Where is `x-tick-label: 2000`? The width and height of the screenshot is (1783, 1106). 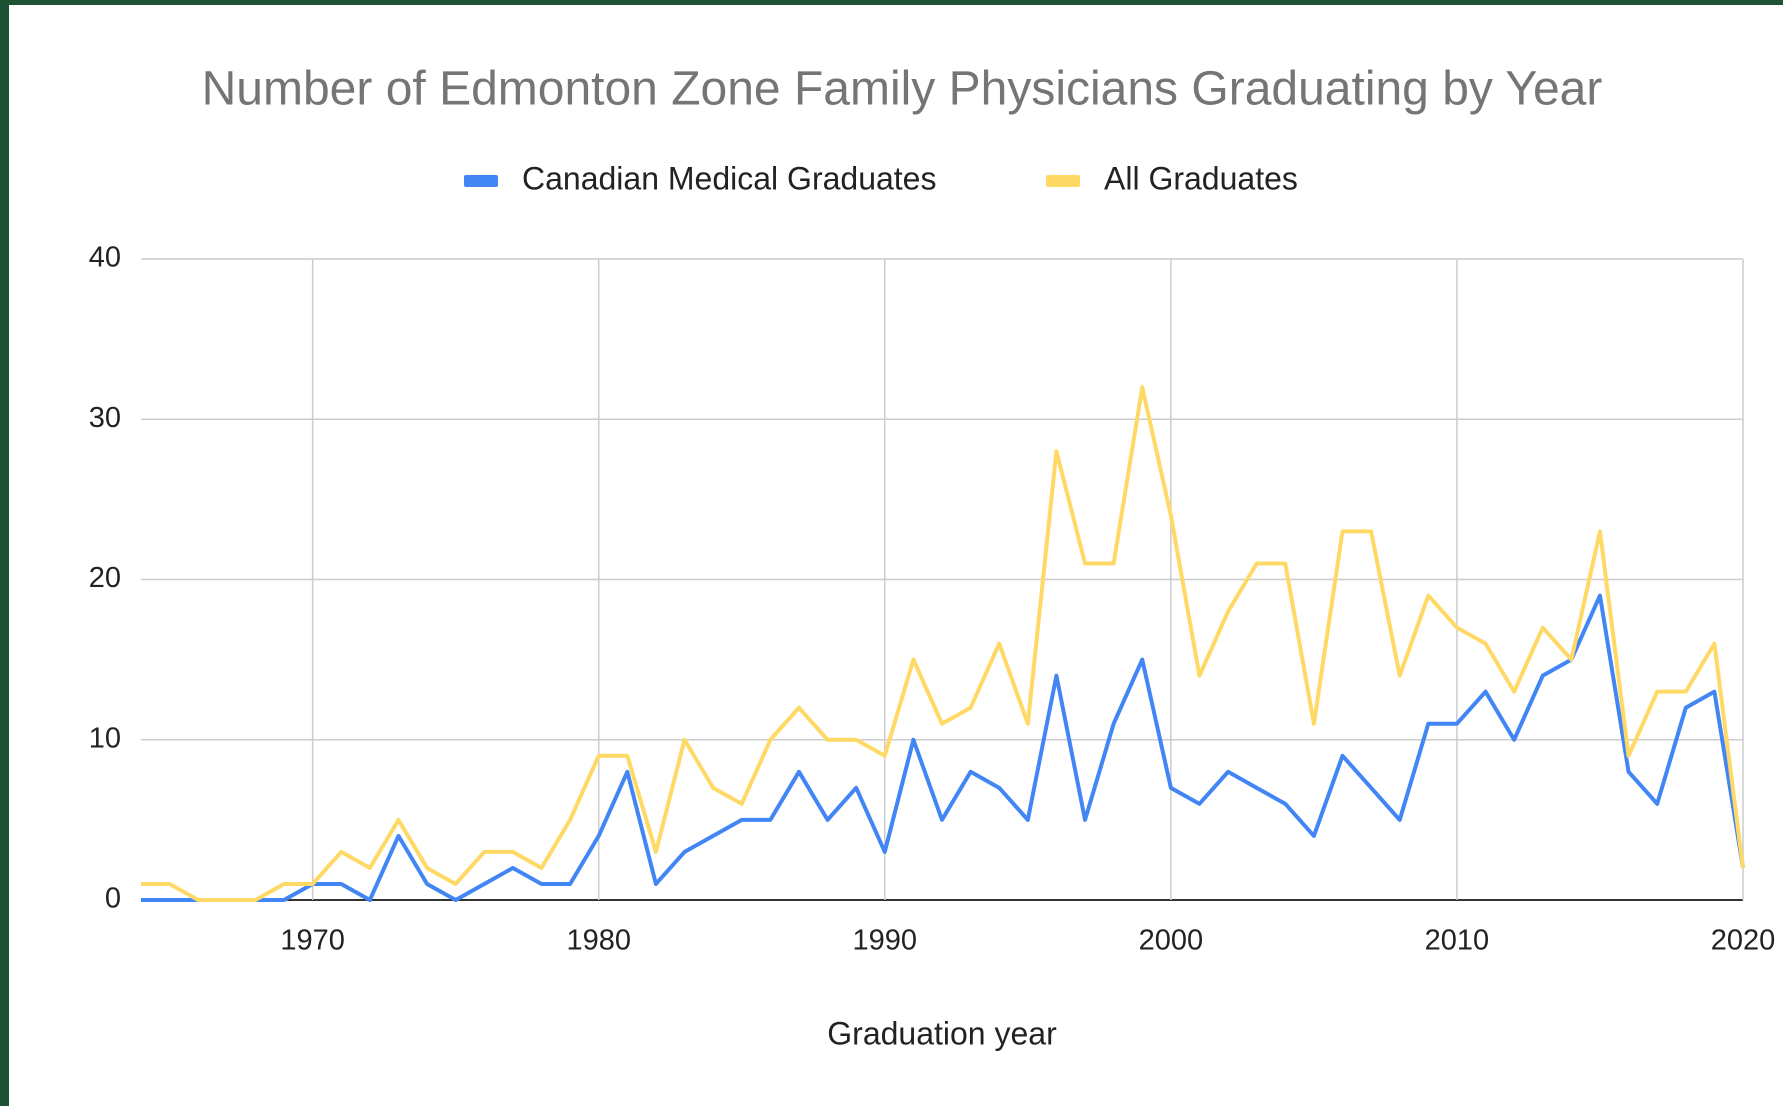
x-tick-label: 2000 is located at coordinates (1171, 941).